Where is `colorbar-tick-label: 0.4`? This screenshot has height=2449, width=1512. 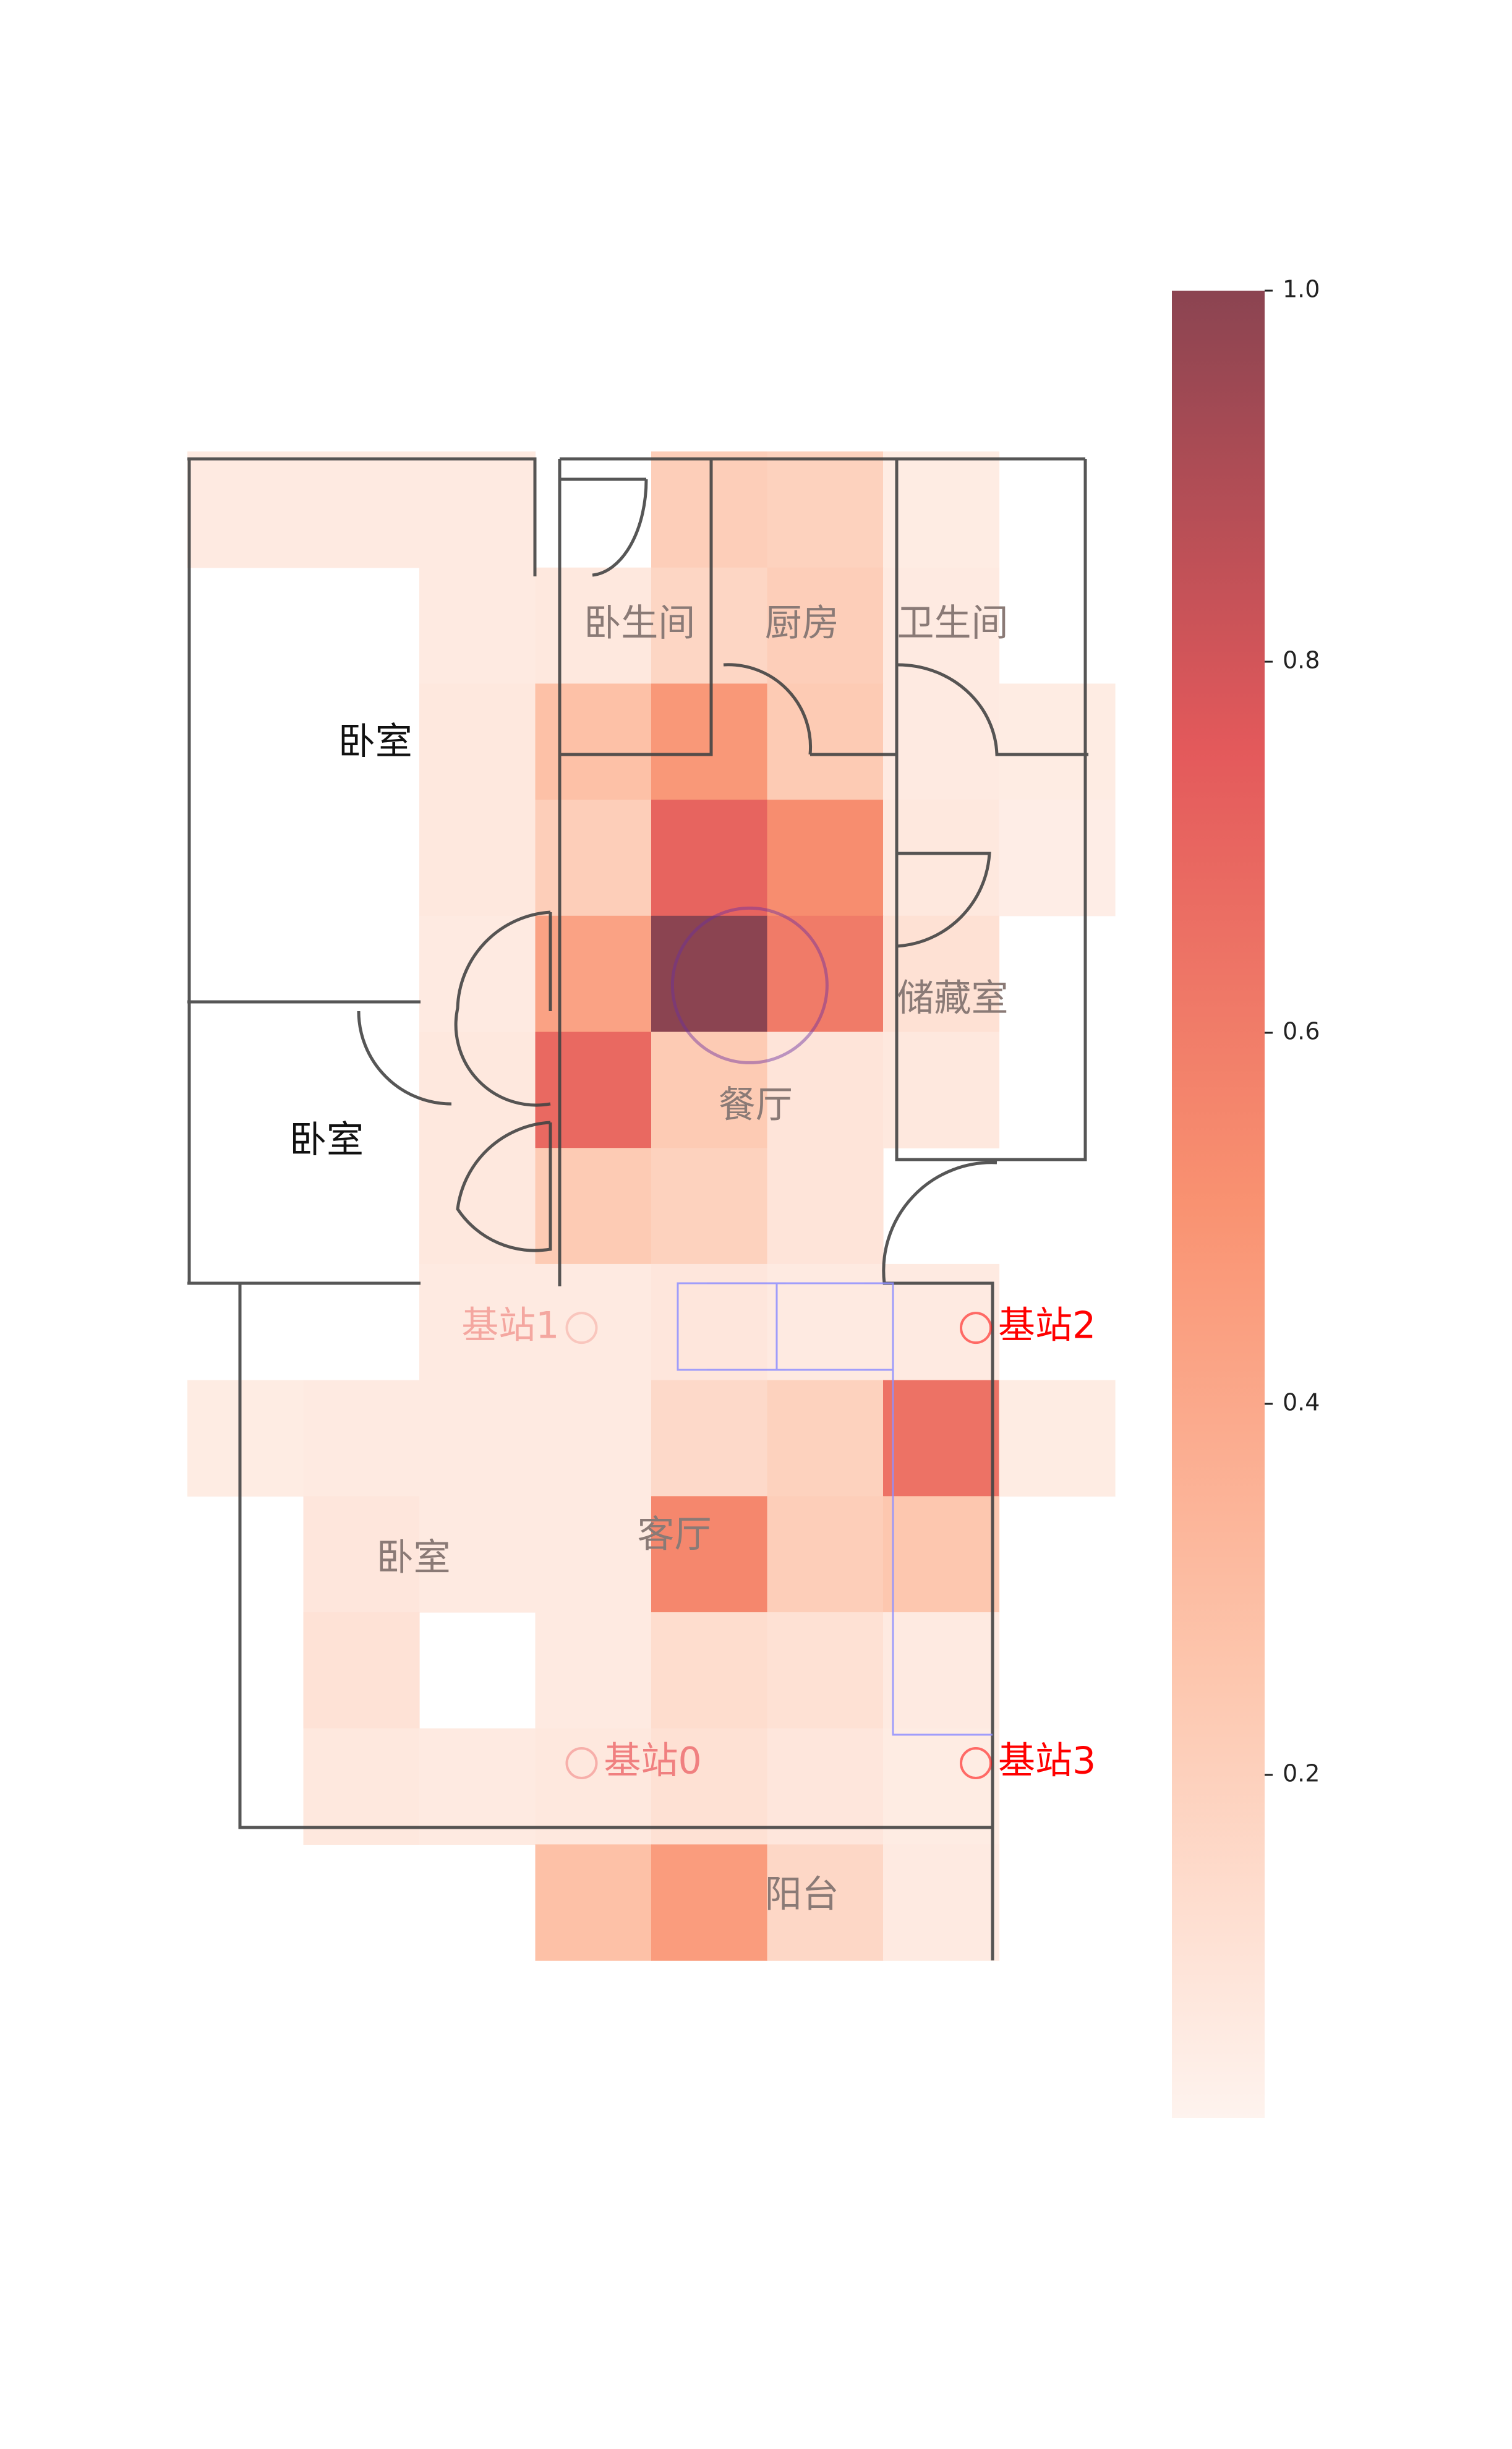 colorbar-tick-label: 0.4 is located at coordinates (1302, 1402).